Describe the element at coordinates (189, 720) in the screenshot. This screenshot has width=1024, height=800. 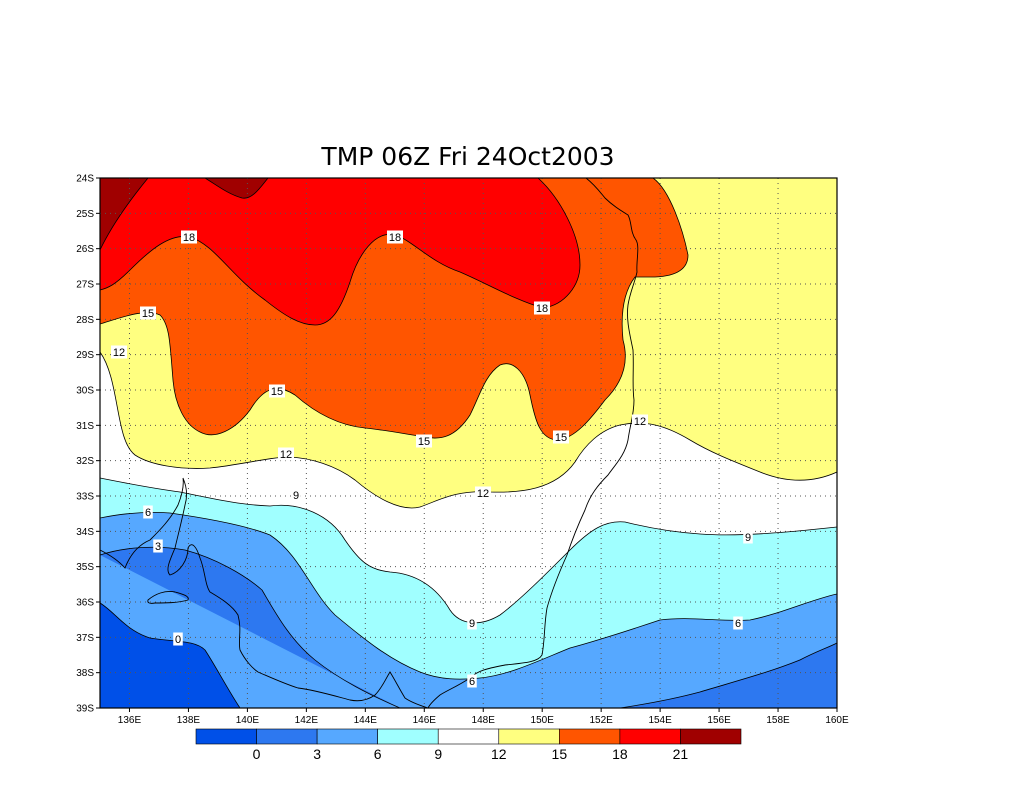
I see `lon-tick-label: 138E` at that location.